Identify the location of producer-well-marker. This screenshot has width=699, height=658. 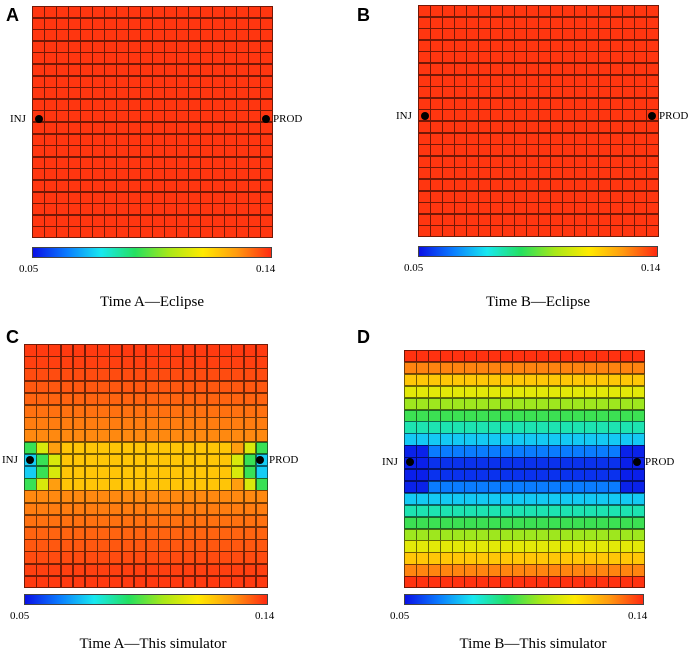
(652, 116).